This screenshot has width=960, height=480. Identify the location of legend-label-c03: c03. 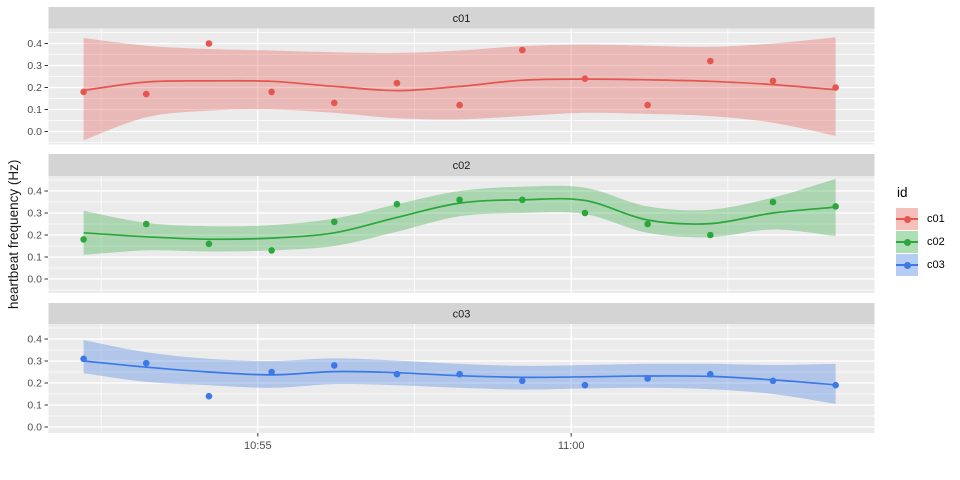
(936, 265).